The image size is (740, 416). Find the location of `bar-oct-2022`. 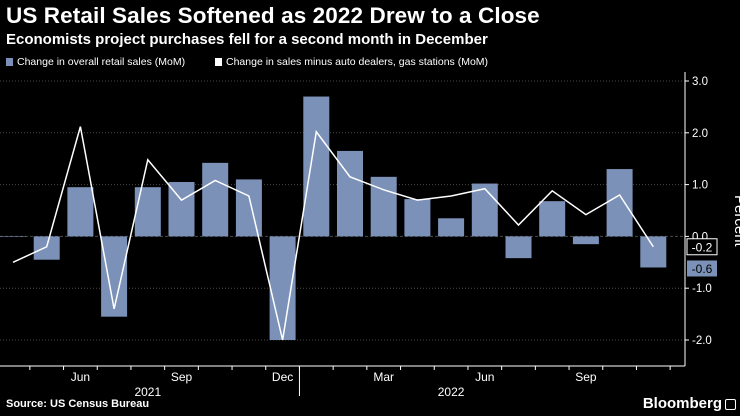

bar-oct-2022 is located at coordinates (619, 203).